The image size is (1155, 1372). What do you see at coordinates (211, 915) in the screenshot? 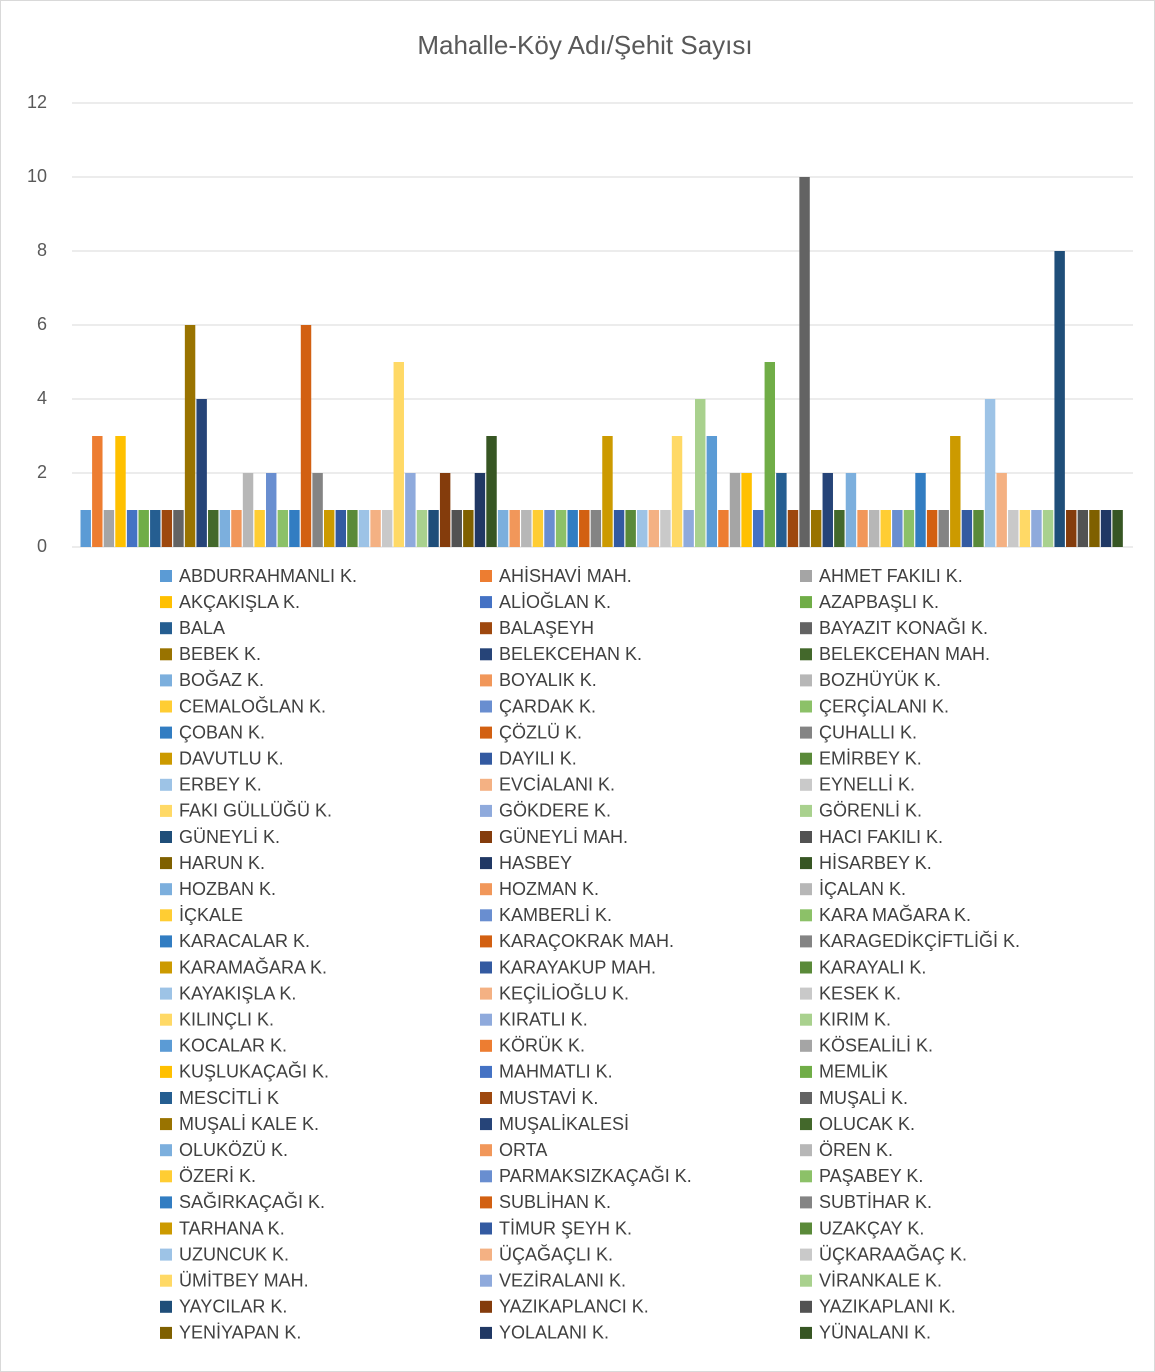
I see `legend-label: İÇKALE` at bounding box center [211, 915].